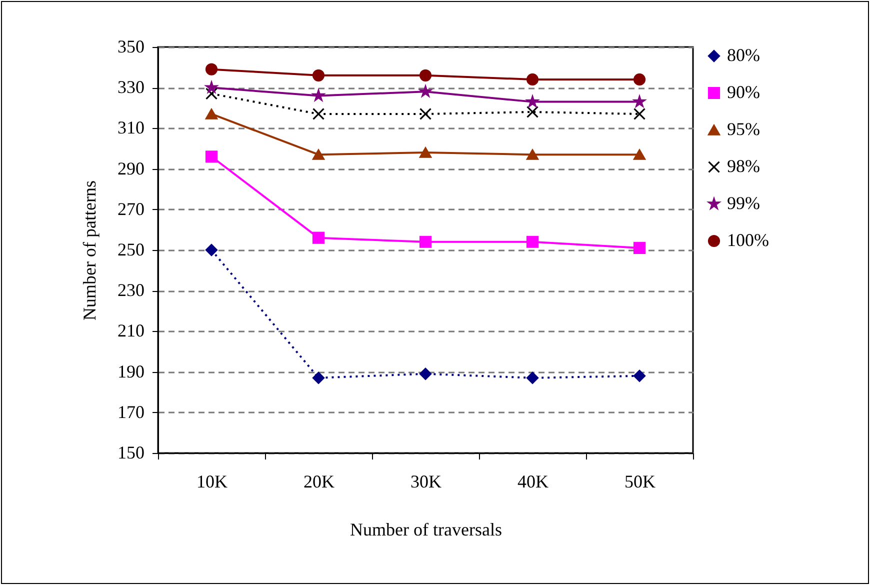  I want to click on y-tick-label: 270, so click(131, 208).